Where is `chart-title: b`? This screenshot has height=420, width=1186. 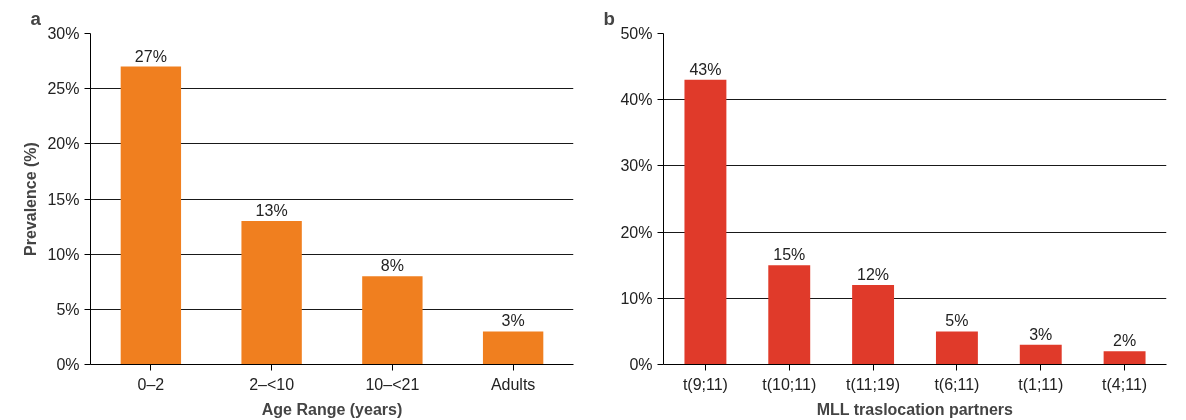 chart-title: b is located at coordinates (609, 18).